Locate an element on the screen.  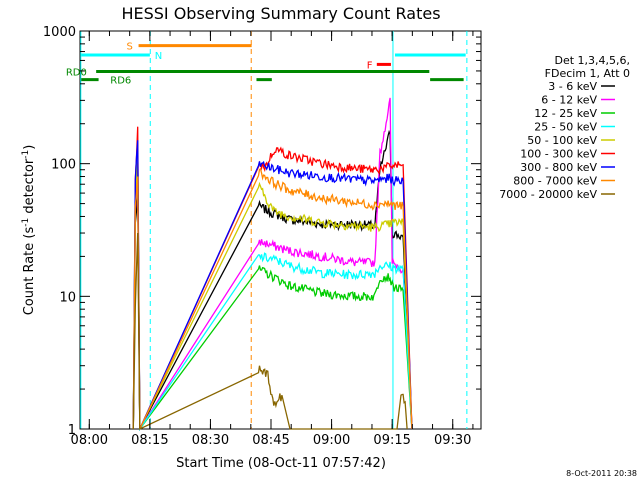
y-tick-label: 1 is located at coordinates (72, 430).